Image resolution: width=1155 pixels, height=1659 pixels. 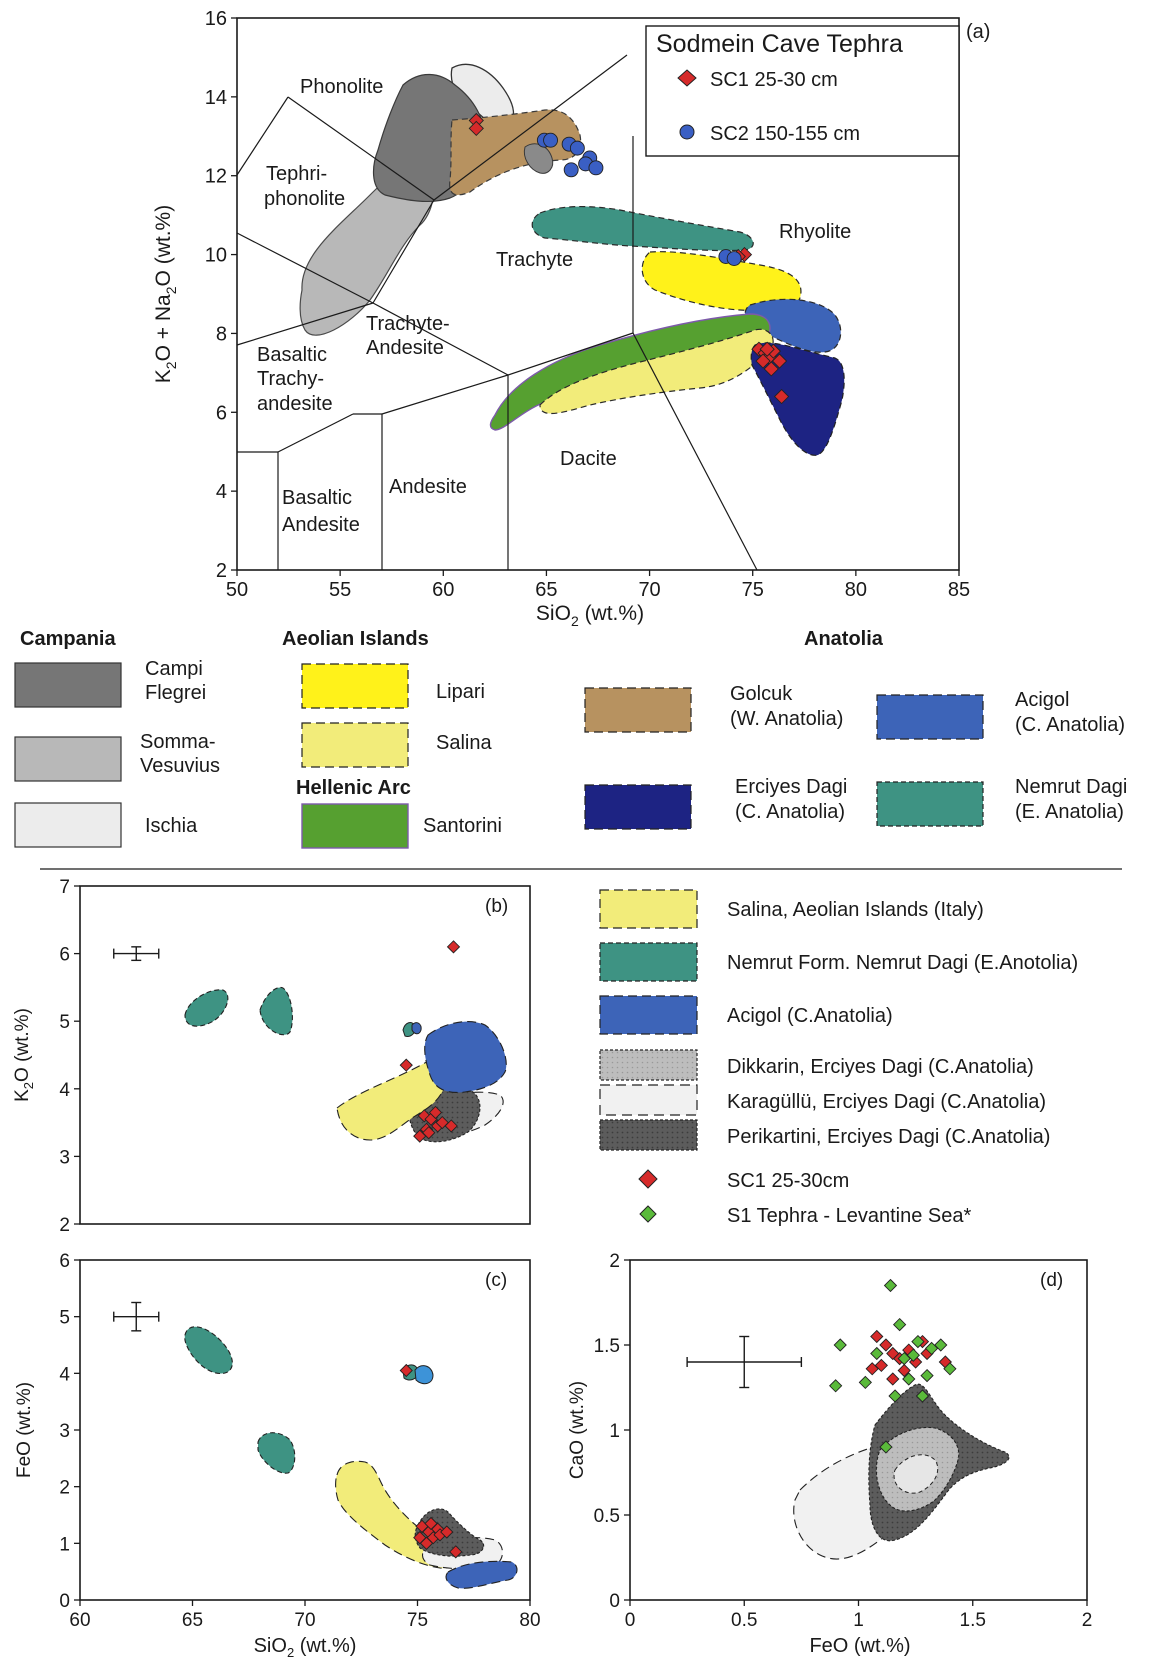 What do you see at coordinates (614, 1601) in the screenshot?
I see `y-tick-label: 0` at bounding box center [614, 1601].